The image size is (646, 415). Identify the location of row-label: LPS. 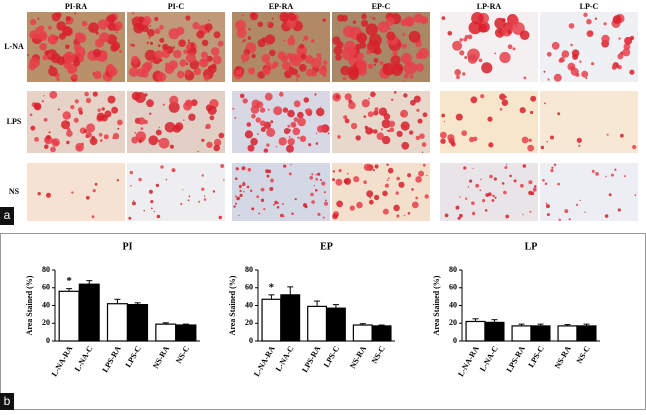
(14, 121).